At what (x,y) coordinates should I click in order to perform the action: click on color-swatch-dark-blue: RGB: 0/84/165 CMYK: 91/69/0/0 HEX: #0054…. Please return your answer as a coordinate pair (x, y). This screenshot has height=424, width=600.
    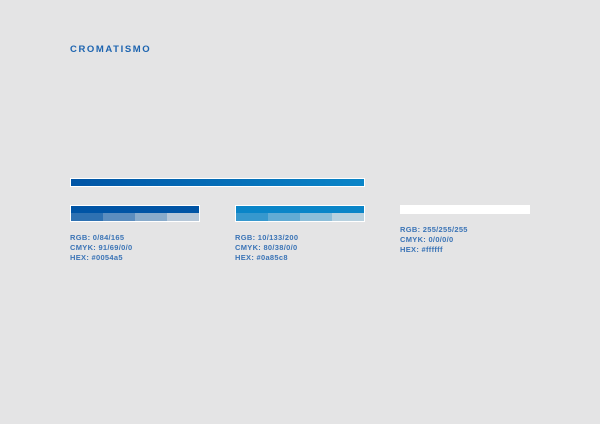
    Looking at the image, I should click on (135, 234).